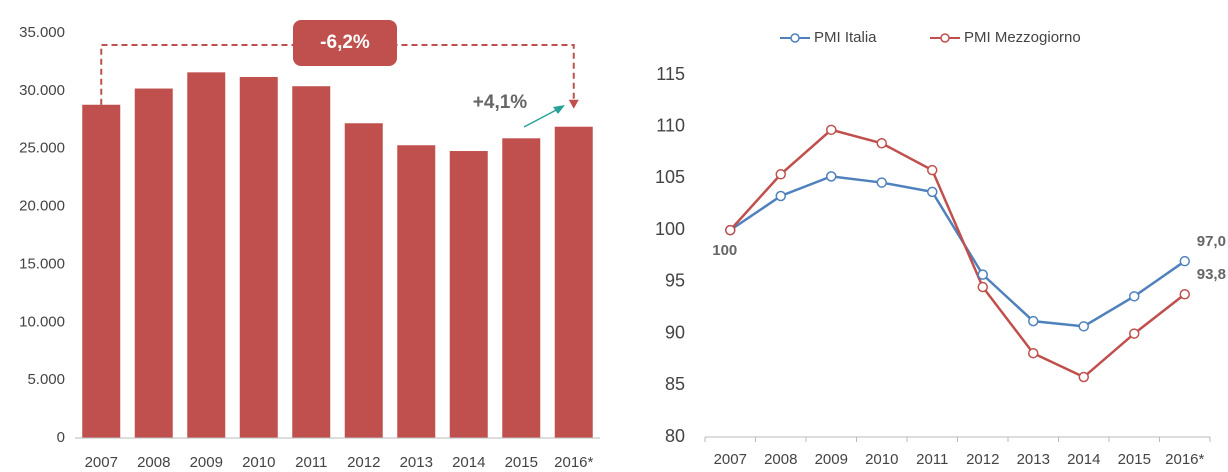 This screenshot has width=1228, height=472. I want to click on y-tick-label: 0, so click(61, 437).